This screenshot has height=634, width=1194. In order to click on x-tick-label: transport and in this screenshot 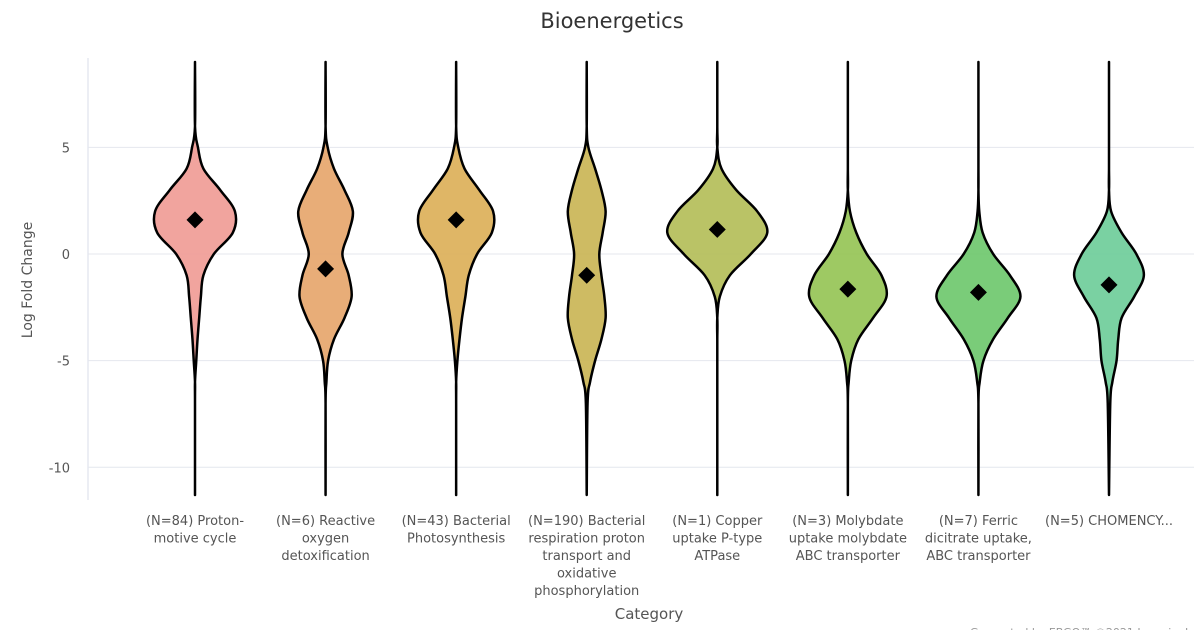, I will do `click(586, 556)`.